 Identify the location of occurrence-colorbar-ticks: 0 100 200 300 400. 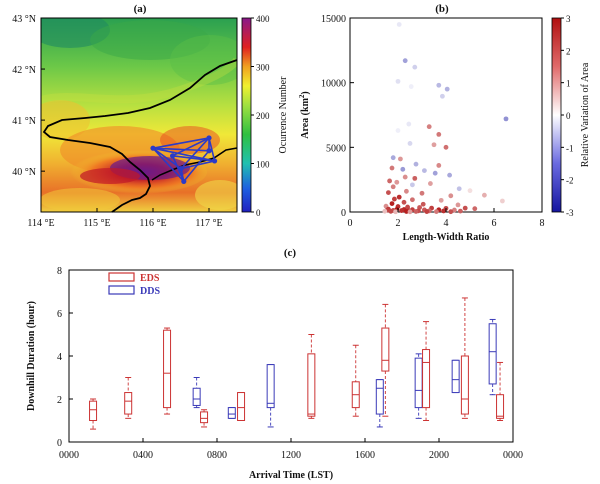
(260, 116).